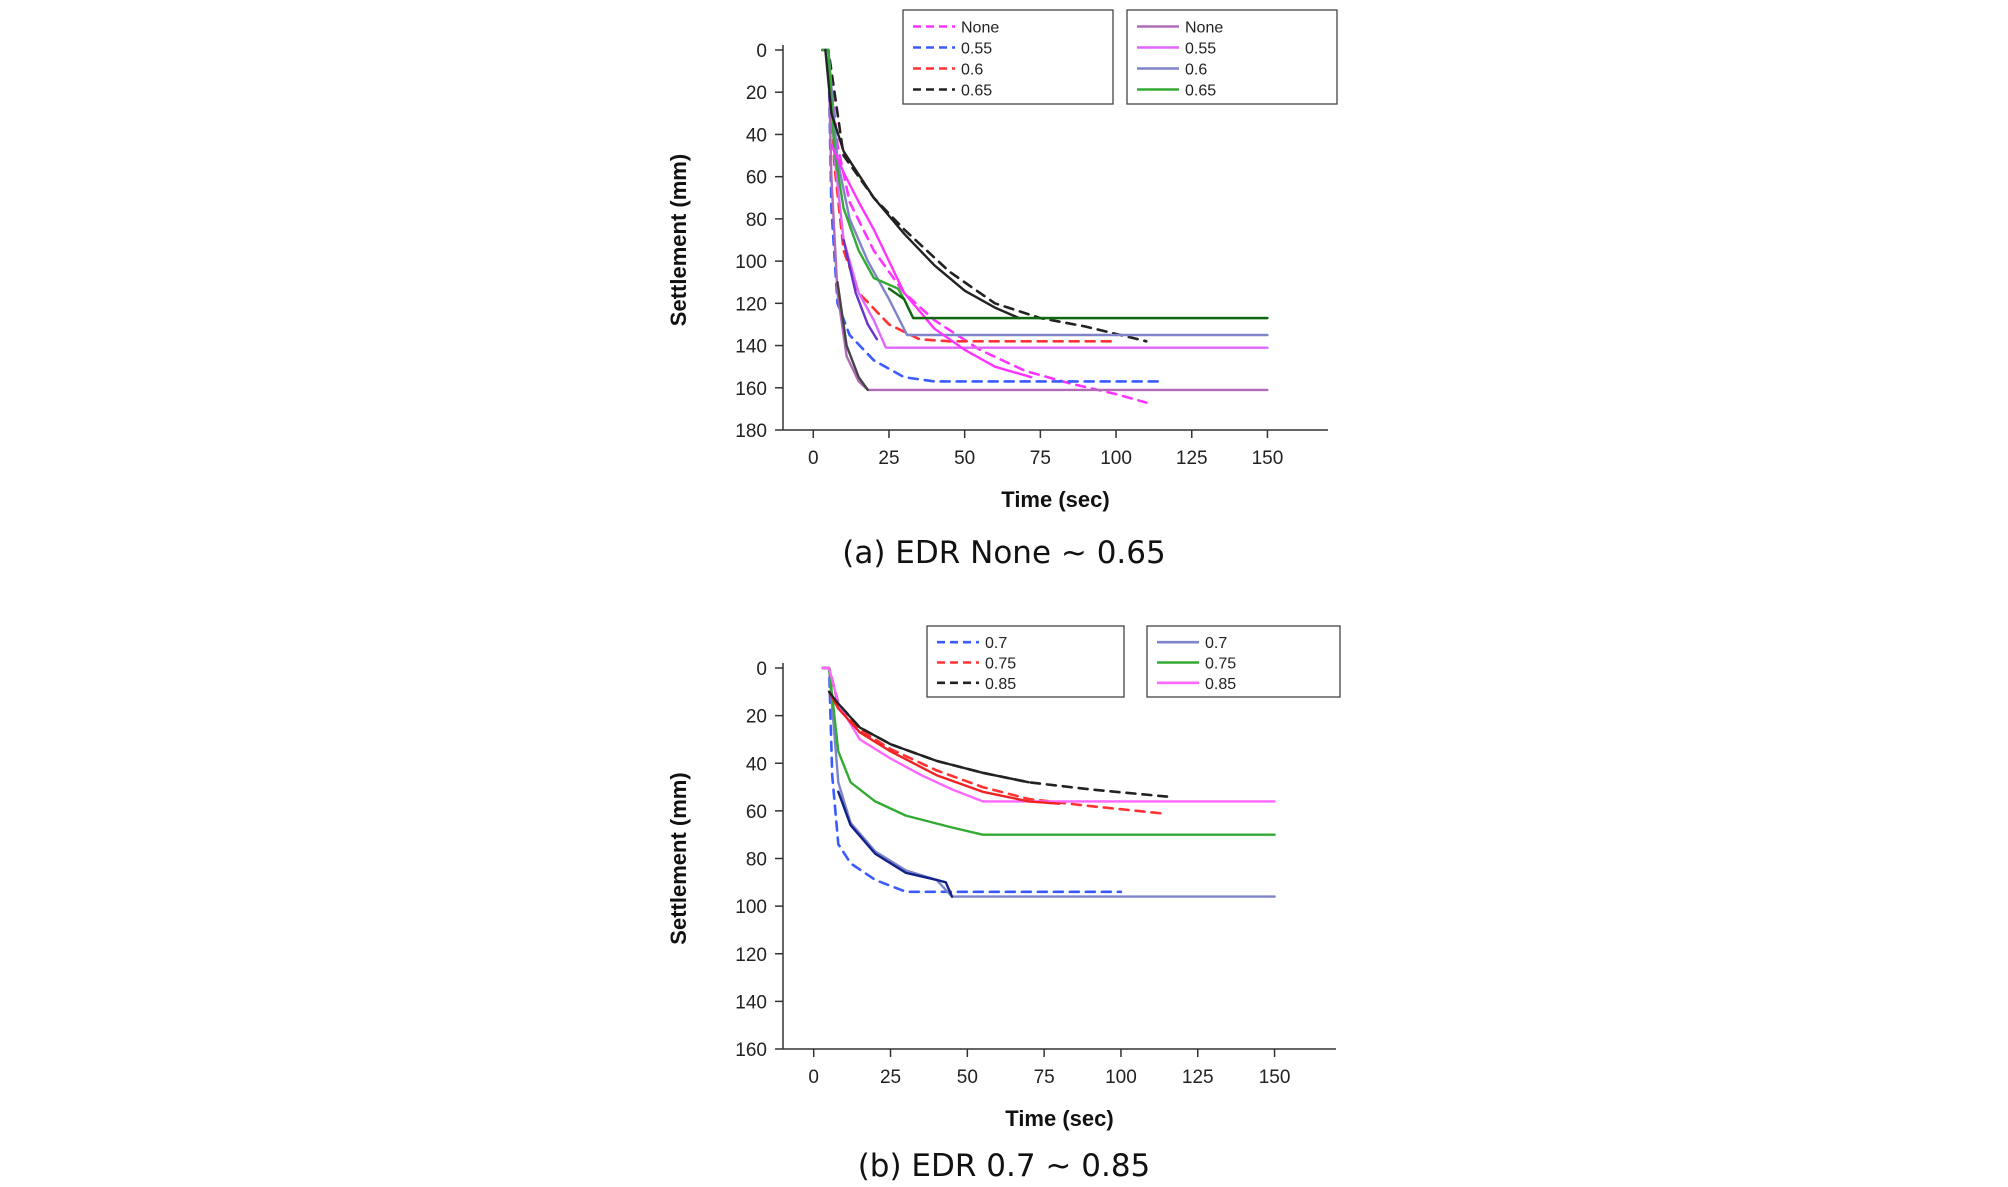 The image size is (2008, 1187). What do you see at coordinates (1004, 1166) in the screenshot?
I see `caption-b: (b) EDR 0.7 ~ 0.85` at bounding box center [1004, 1166].